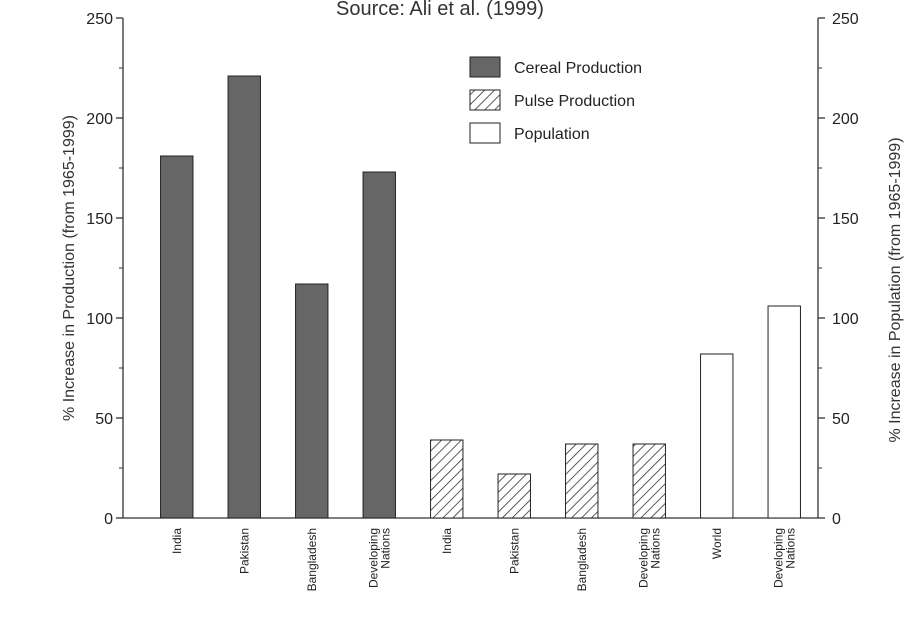  Describe the element at coordinates (99, 19) in the screenshot. I see `y-tick-label-left: 250` at that location.